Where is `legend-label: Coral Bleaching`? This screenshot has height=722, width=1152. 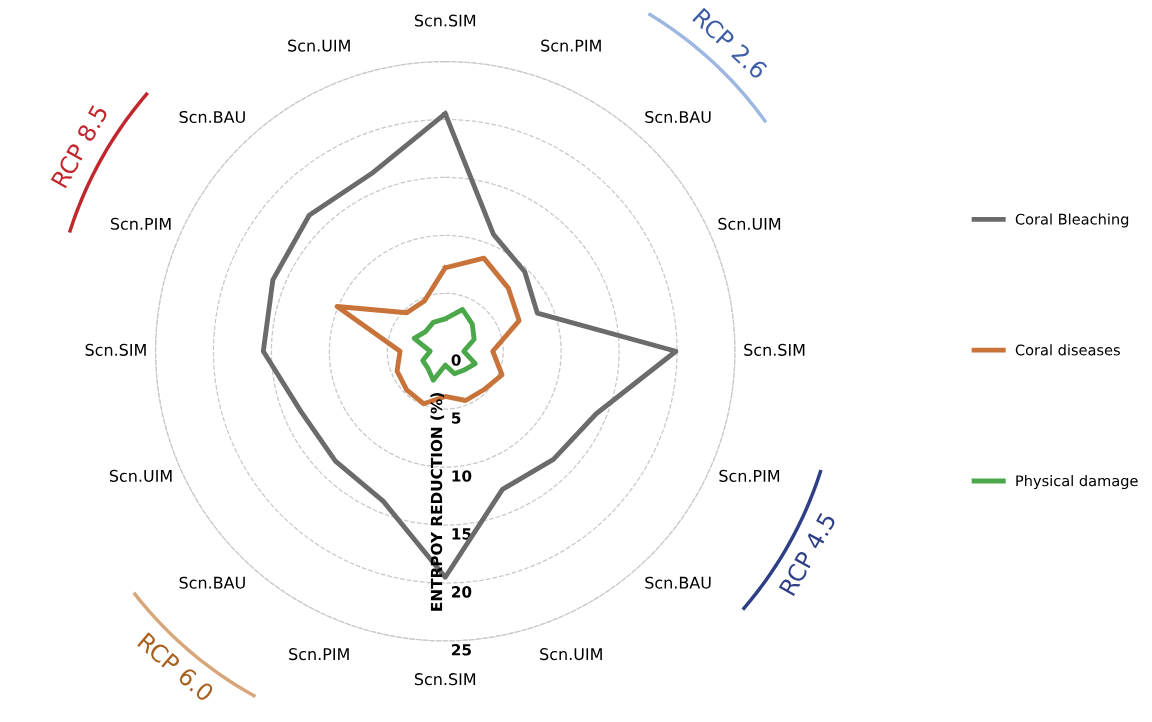 legend-label: Coral Bleaching is located at coordinates (1072, 220).